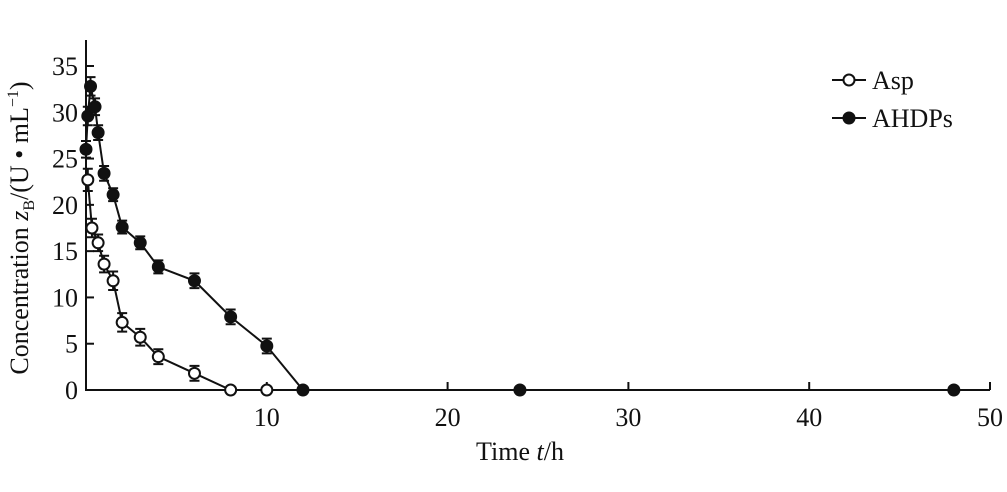  Describe the element at coordinates (520, 451) in the screenshot. I see `x-axis-label: Time t/h` at that location.